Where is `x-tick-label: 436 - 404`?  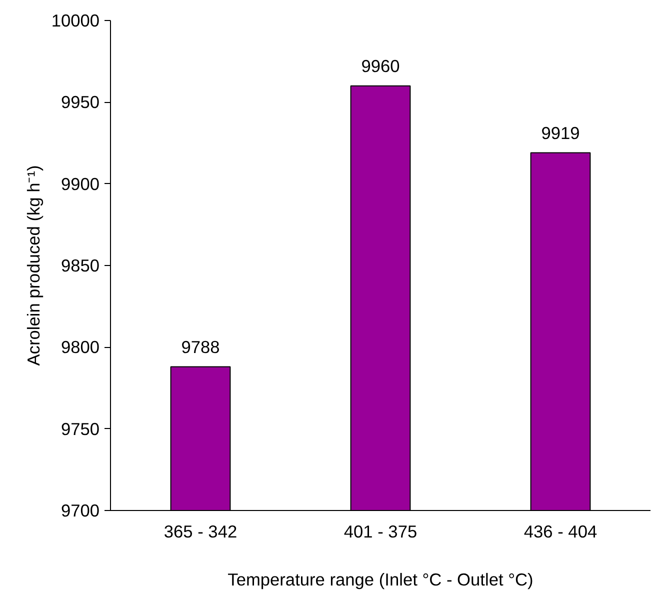
x-tick-label: 436 - 404 is located at coordinates (561, 532).